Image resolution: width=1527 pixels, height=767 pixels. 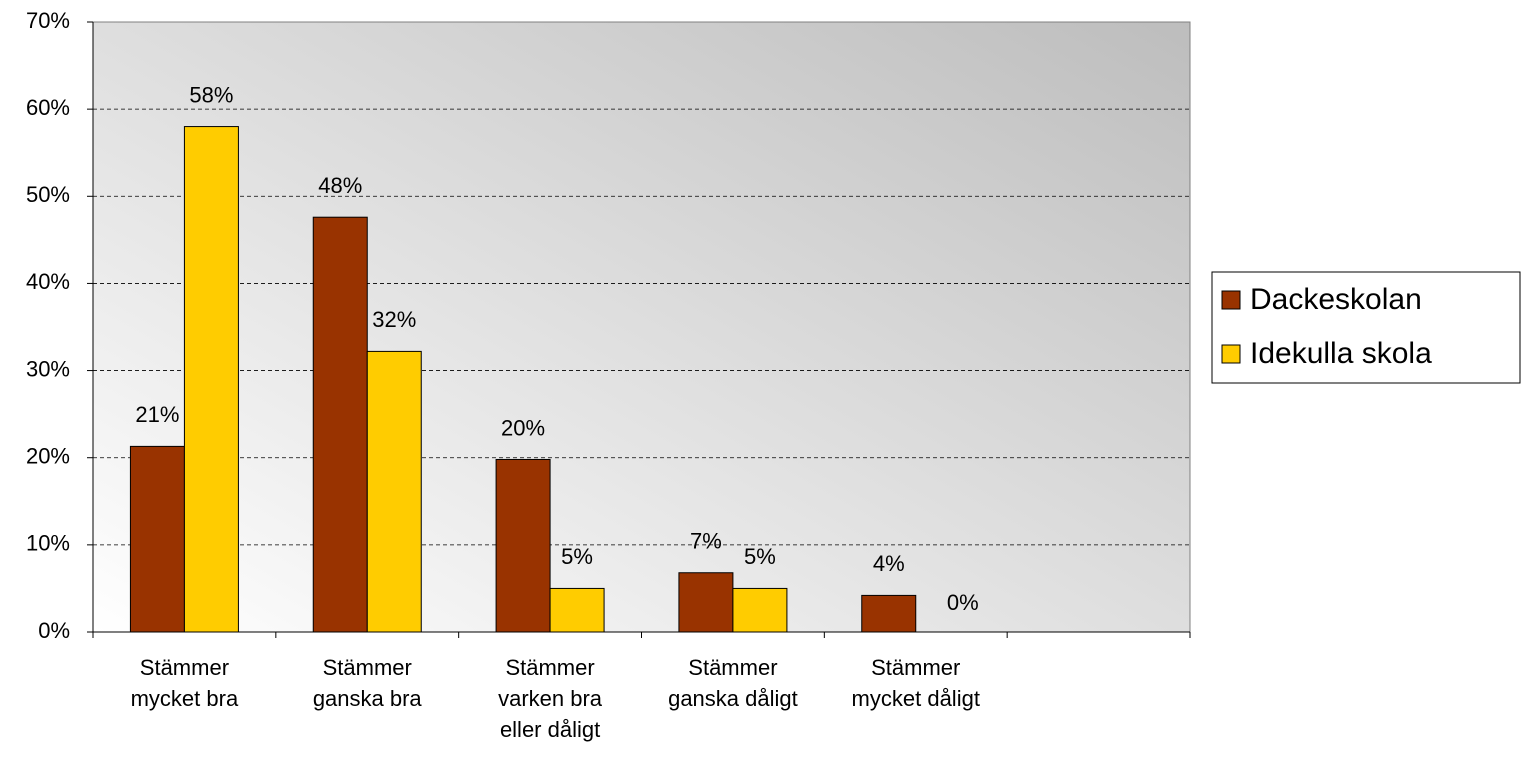 What do you see at coordinates (733, 683) in the screenshot?
I see `x-tick-label: Stämmer ganska dåligt` at bounding box center [733, 683].